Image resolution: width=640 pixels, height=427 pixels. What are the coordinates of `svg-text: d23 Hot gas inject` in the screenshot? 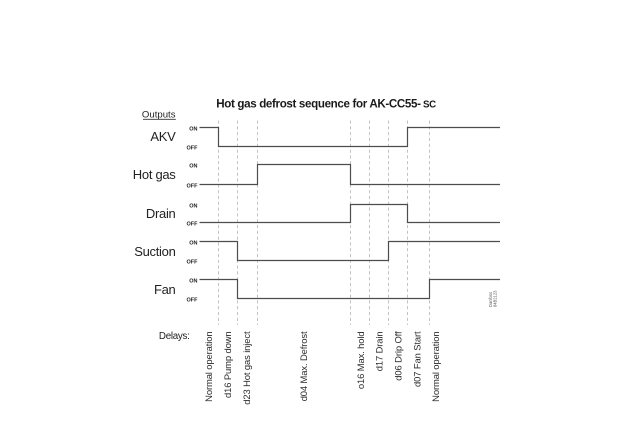 It's located at (246, 368).